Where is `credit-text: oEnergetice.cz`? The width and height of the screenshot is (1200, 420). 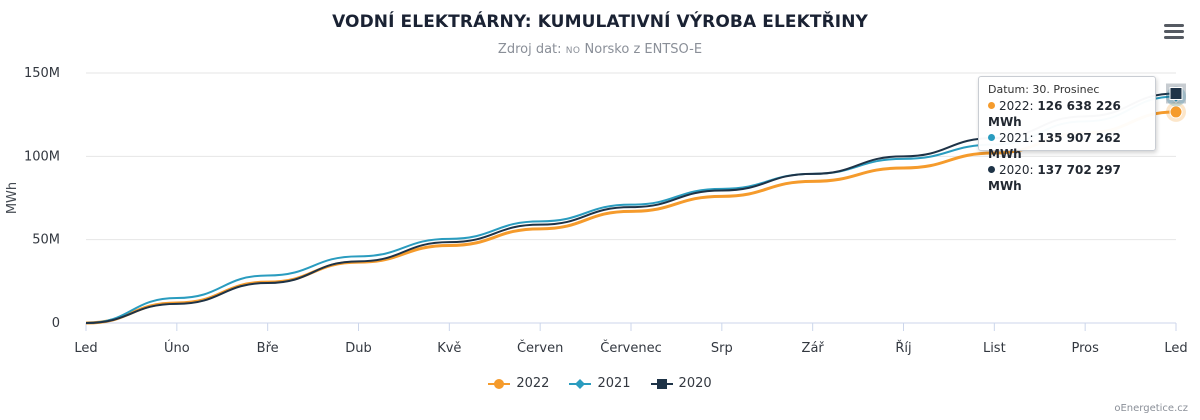 credit-text: oEnergetice.cz is located at coordinates (1151, 408).